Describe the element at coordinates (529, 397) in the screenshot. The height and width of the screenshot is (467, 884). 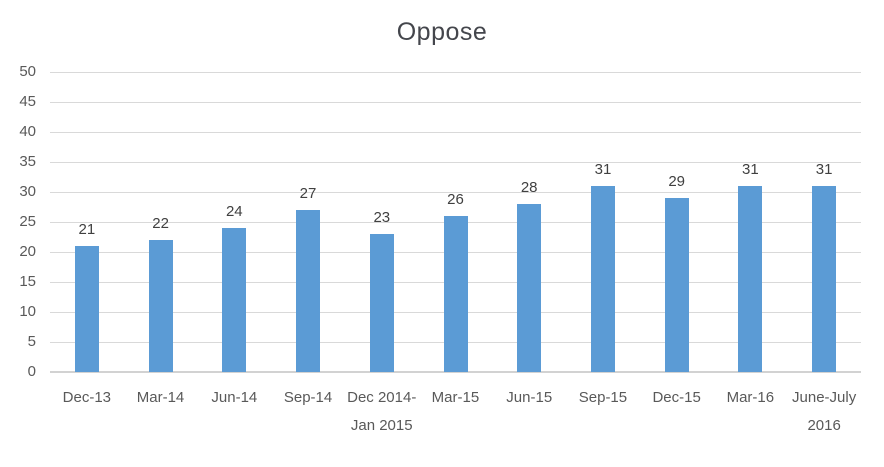
I see `x-axis-category-label: Jun-15` at that location.